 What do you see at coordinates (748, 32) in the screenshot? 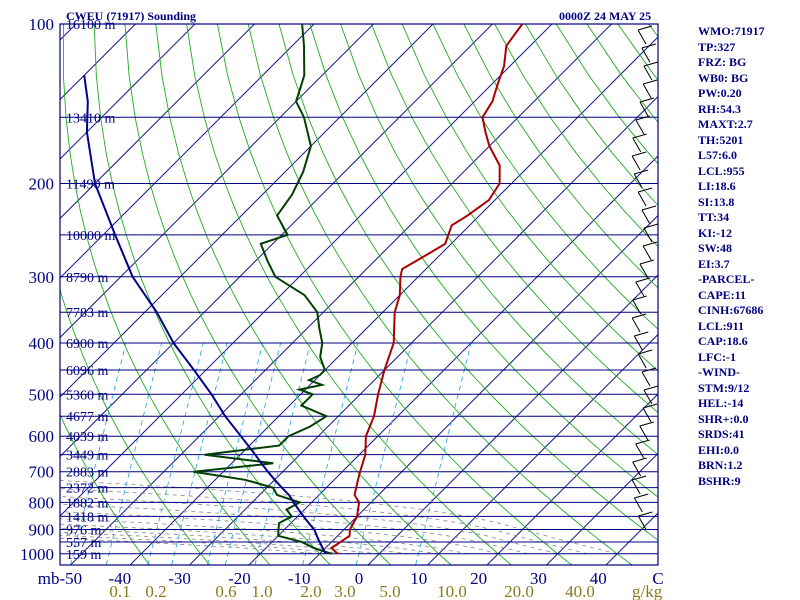
I see `index-item: WMO:71917` at bounding box center [748, 32].